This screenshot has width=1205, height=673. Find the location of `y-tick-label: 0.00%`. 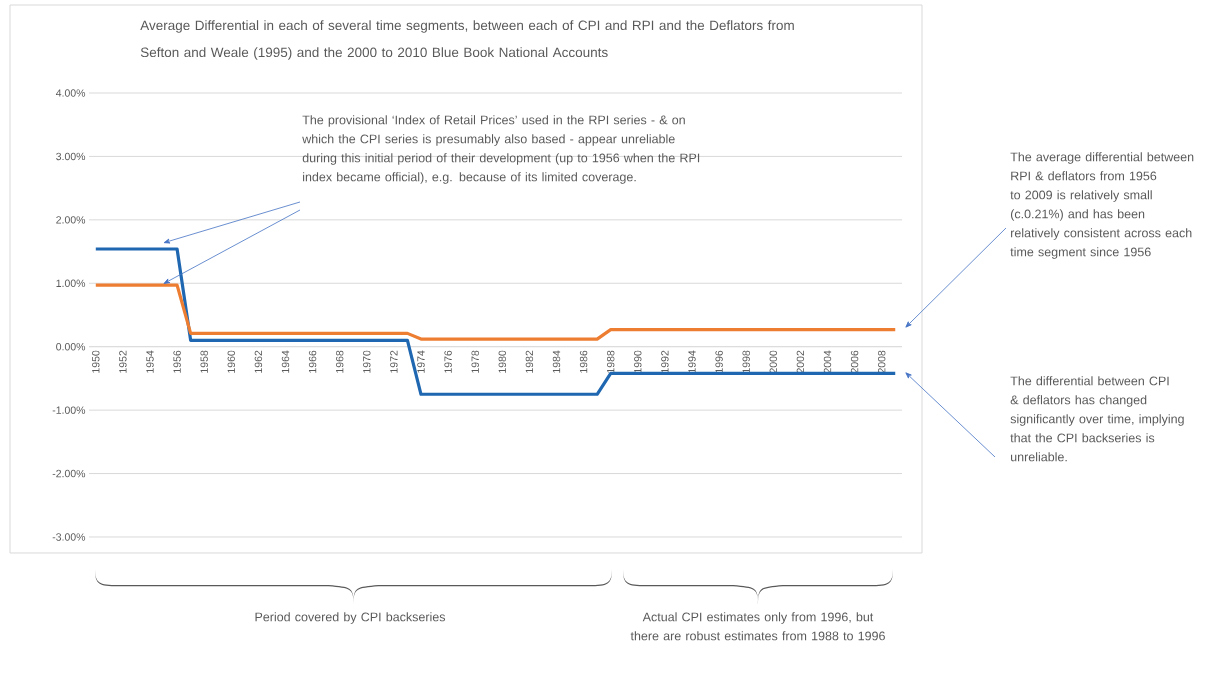

y-tick-label: 0.00% is located at coordinates (71, 346).